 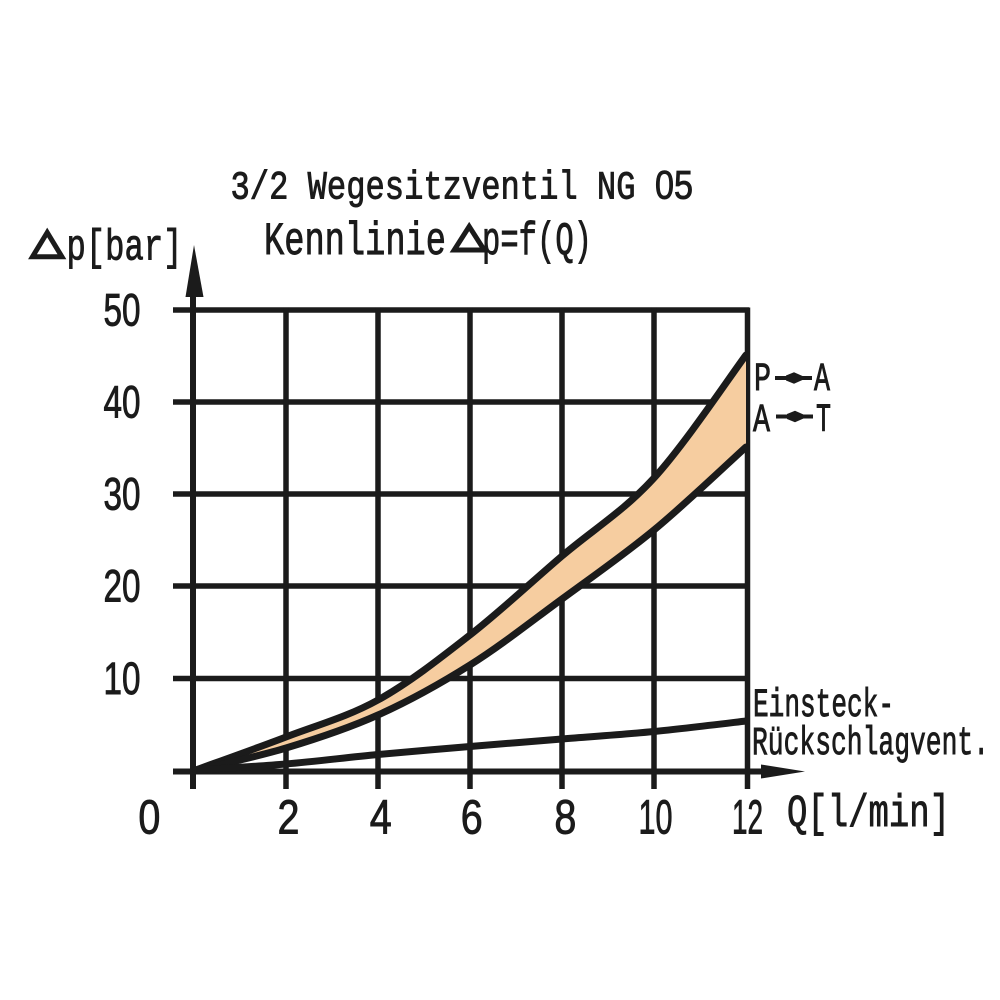 I want to click on svg-text: 4, so click(x=381, y=818).